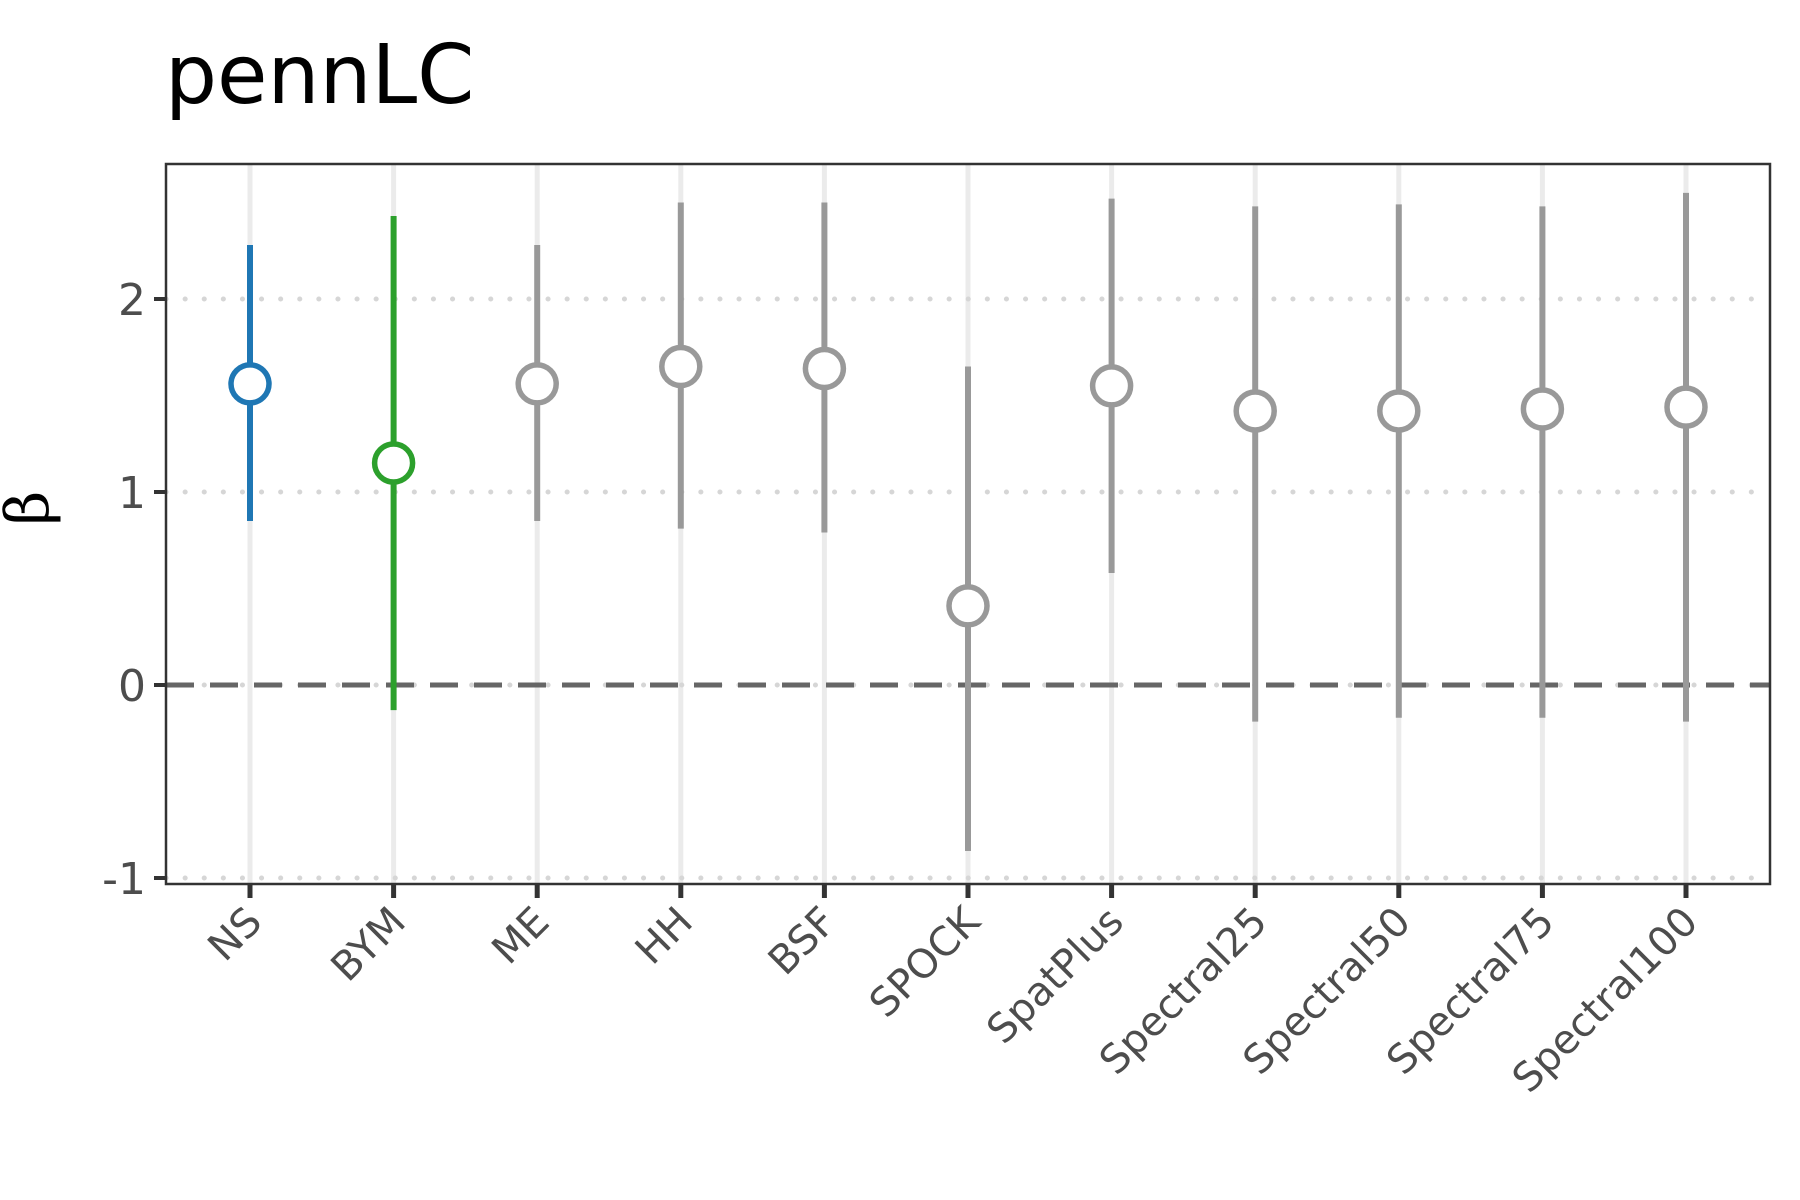  Describe the element at coordinates (1055, 976) in the screenshot. I see `x-tick-label: SpatPlus` at that location.